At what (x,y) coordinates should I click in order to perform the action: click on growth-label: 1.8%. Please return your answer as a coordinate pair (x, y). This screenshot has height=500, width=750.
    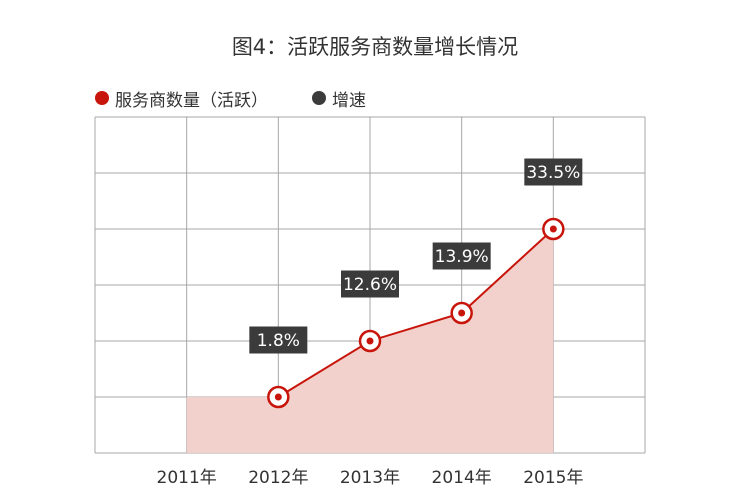
    Looking at the image, I should click on (278, 341).